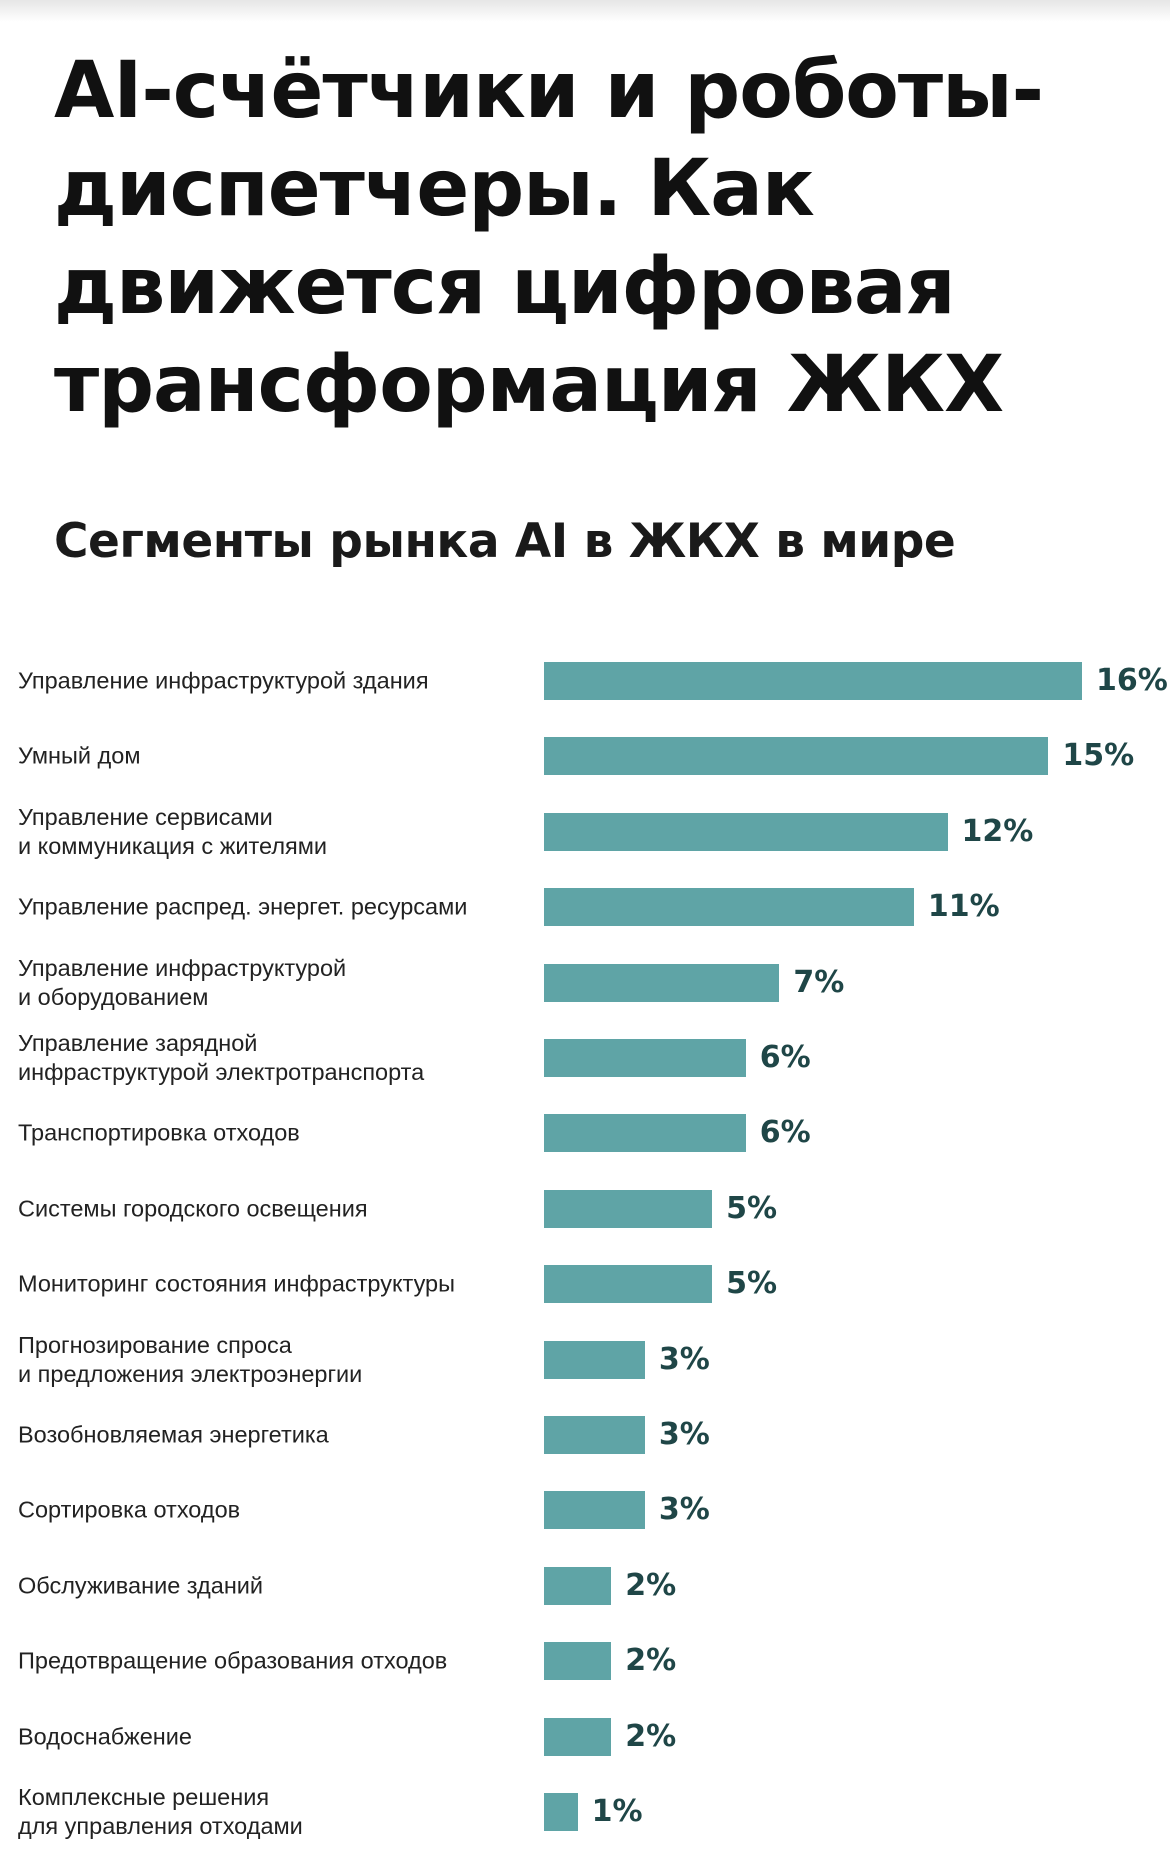  Describe the element at coordinates (141, 1585) in the screenshot. I see `category-label: Обслуживание зданий` at that location.